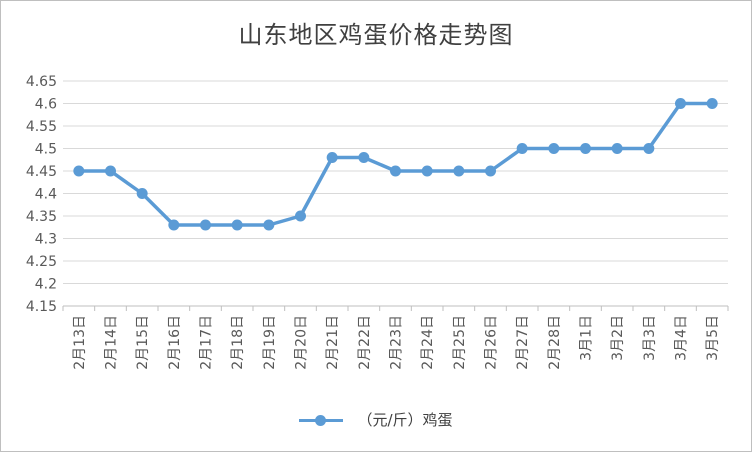  What do you see at coordinates (46, 105) in the screenshot?
I see `y-tick-label: 4.6` at bounding box center [46, 105].